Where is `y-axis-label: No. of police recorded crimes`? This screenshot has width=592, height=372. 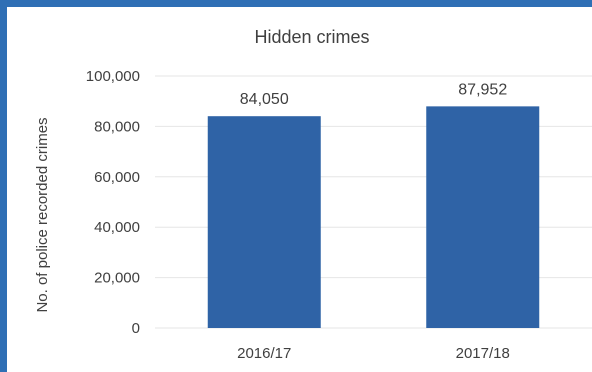 y-axis-label: No. of police recorded crimes is located at coordinates (42, 214).